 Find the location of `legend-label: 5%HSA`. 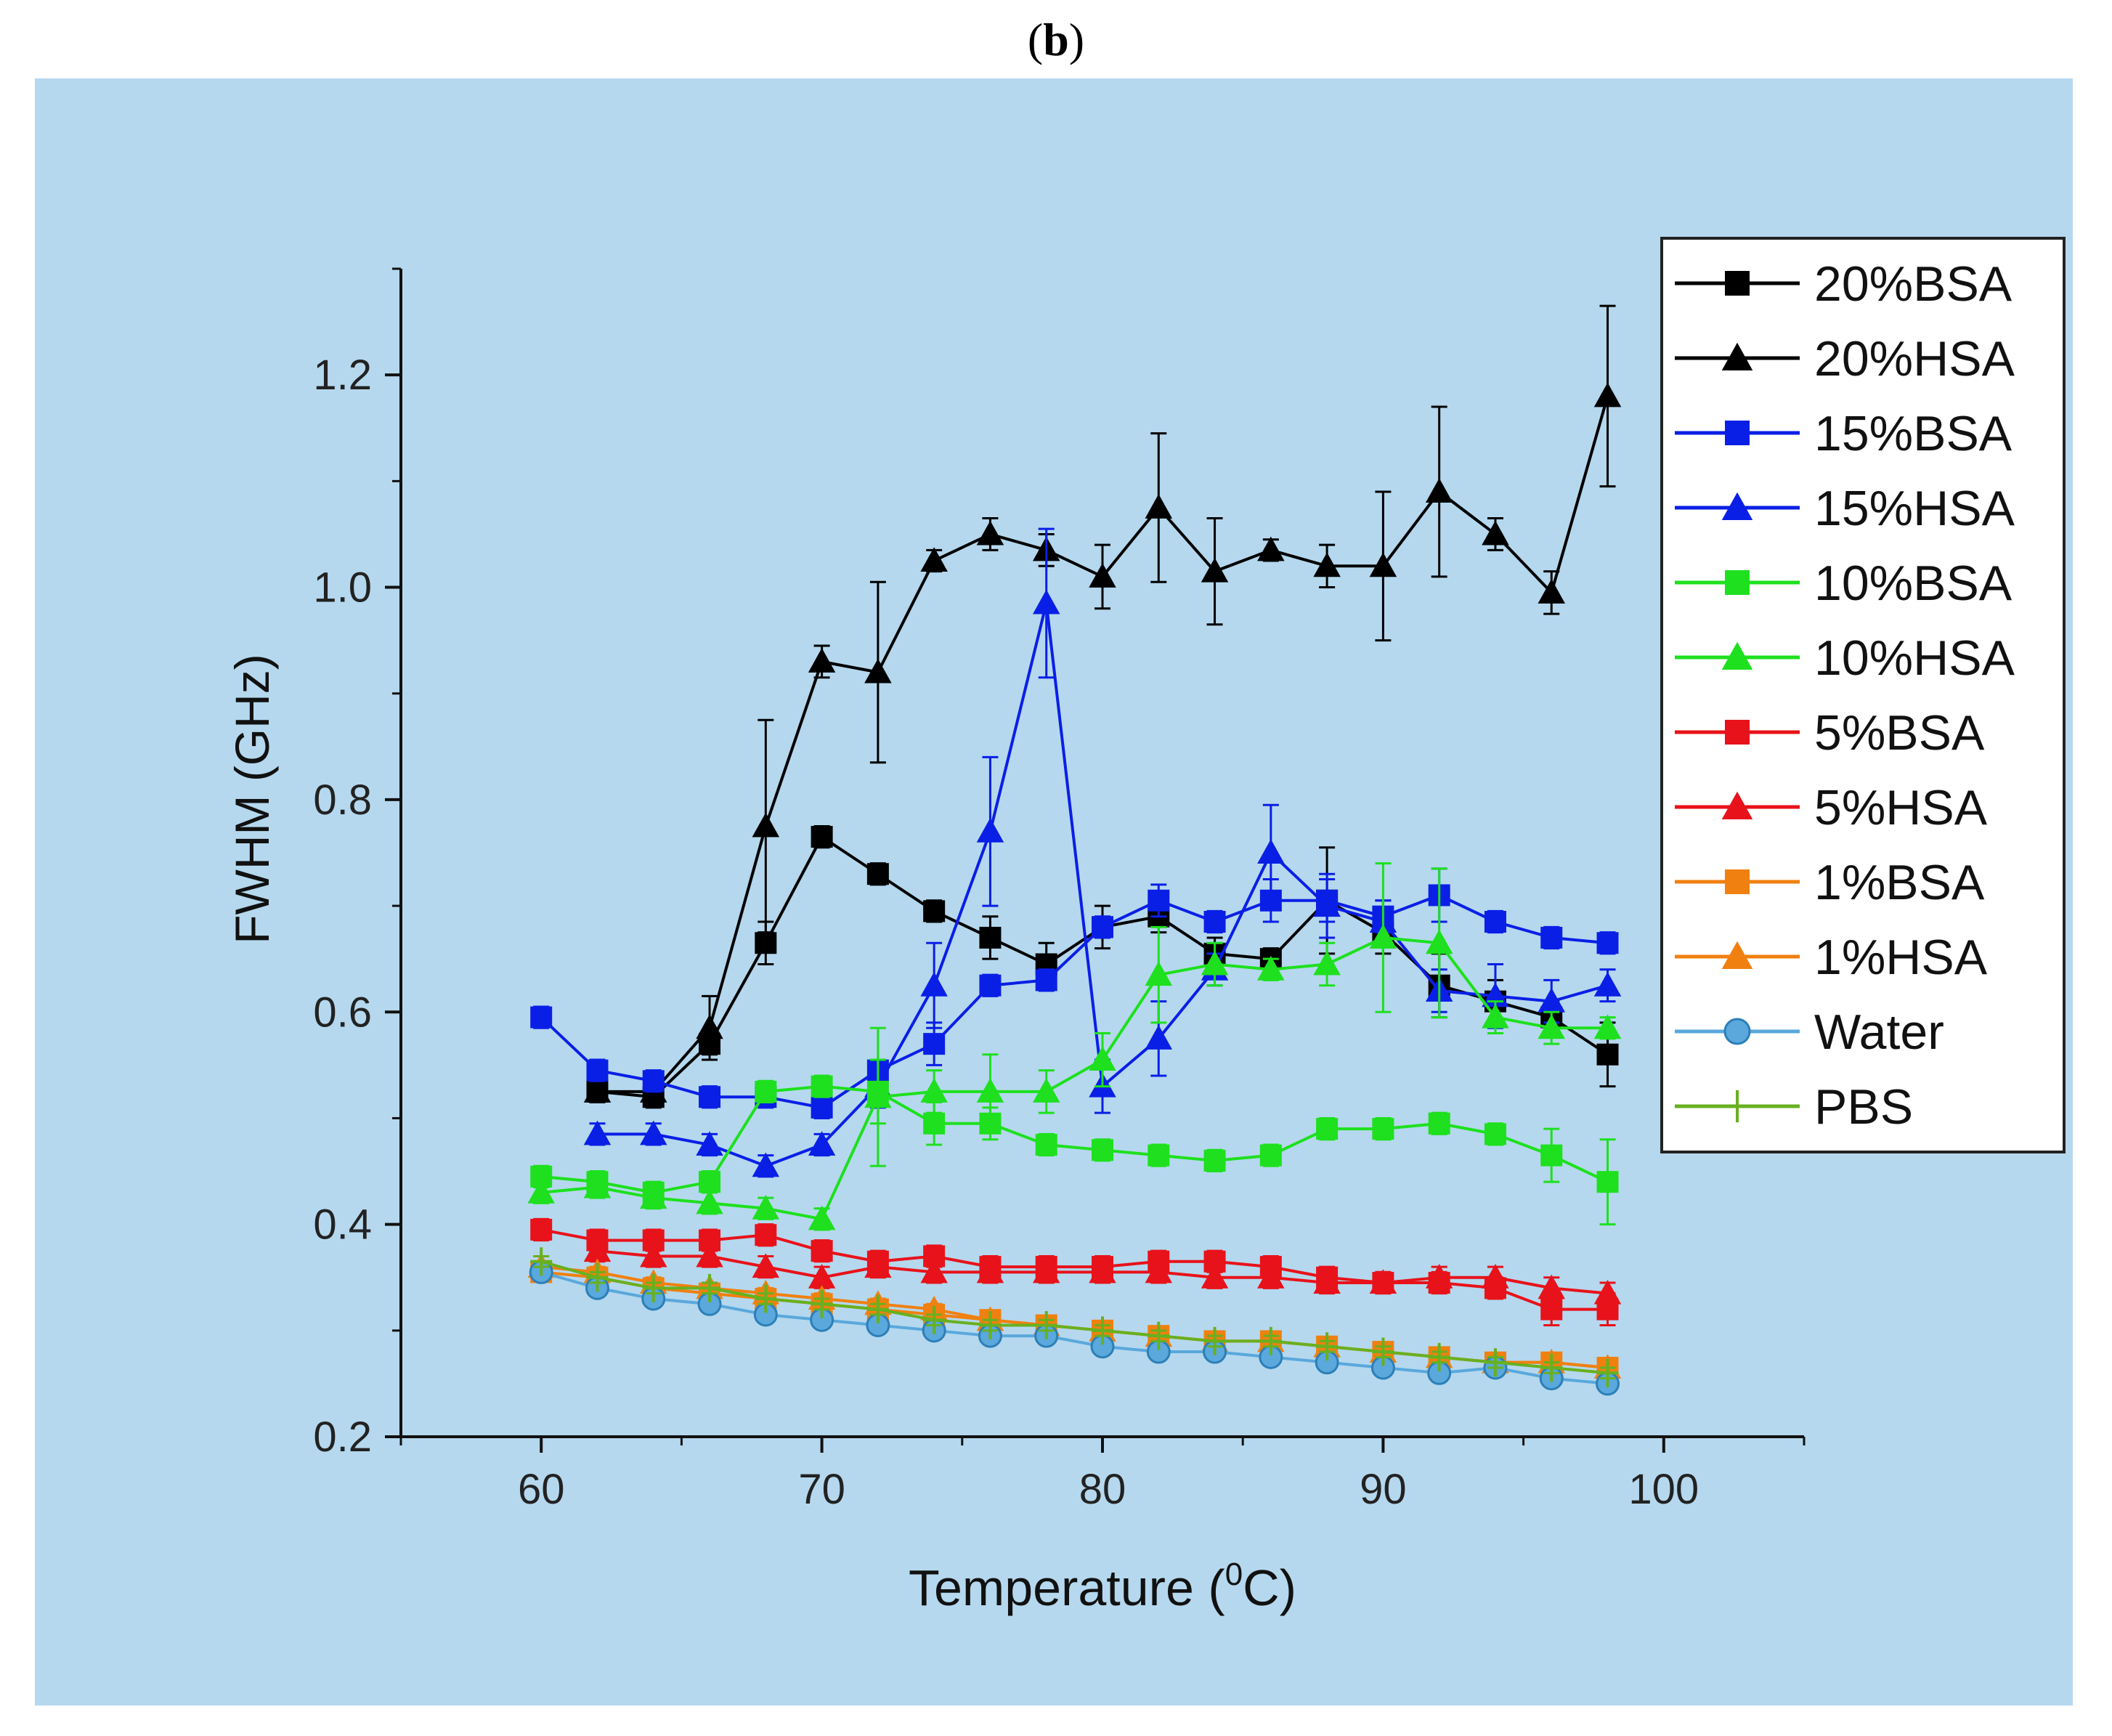

legend-label: 5%HSA is located at coordinates (1901, 807).